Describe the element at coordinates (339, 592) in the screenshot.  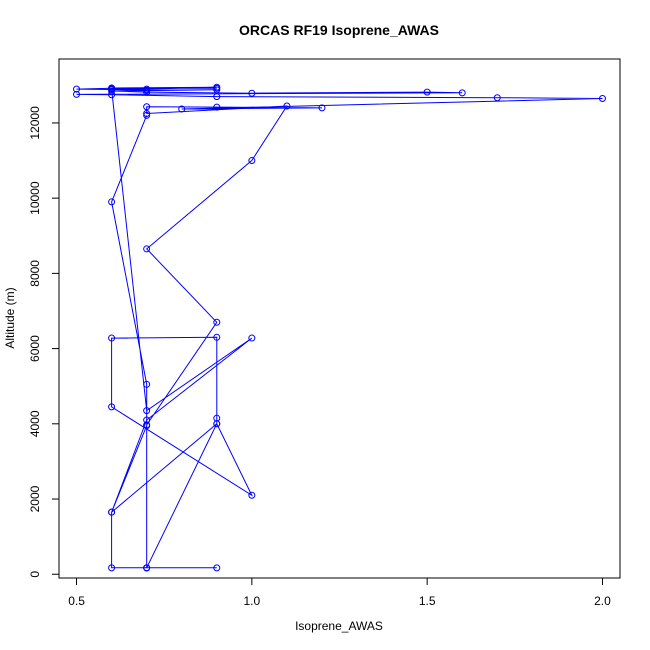
I see `x-axis: 0.5 1.0 1.5 2.0` at that location.